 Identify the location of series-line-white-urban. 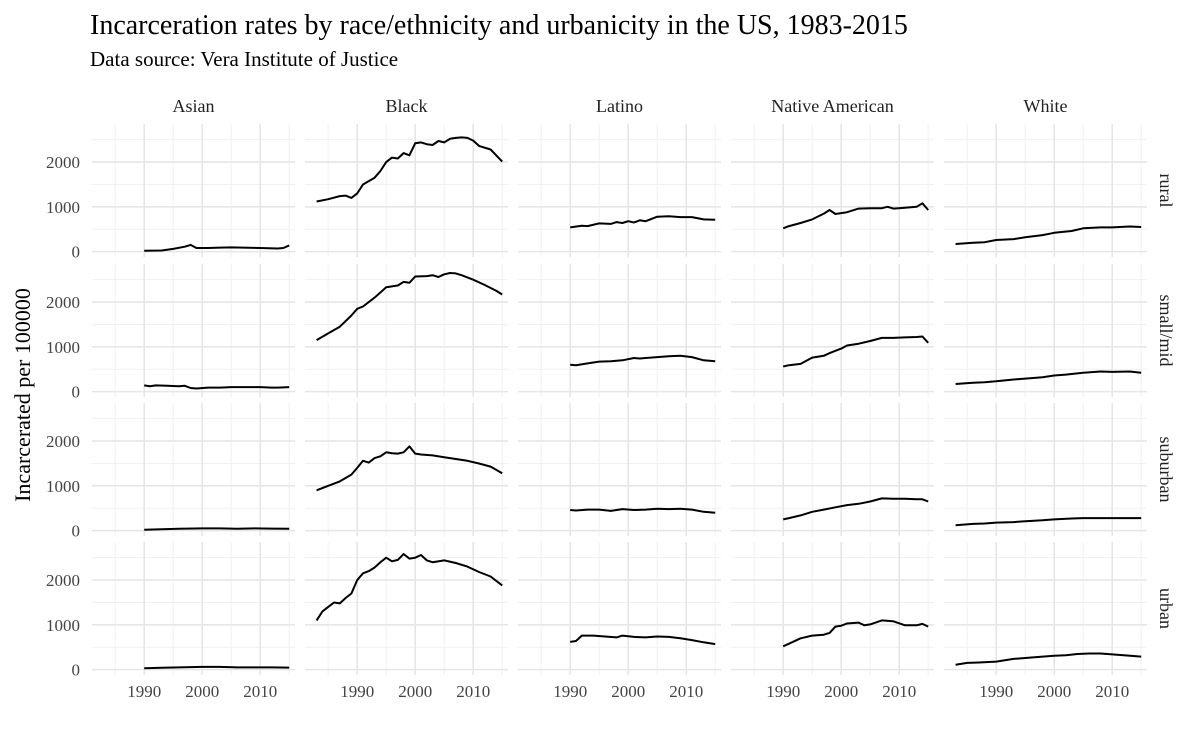
(1048, 659).